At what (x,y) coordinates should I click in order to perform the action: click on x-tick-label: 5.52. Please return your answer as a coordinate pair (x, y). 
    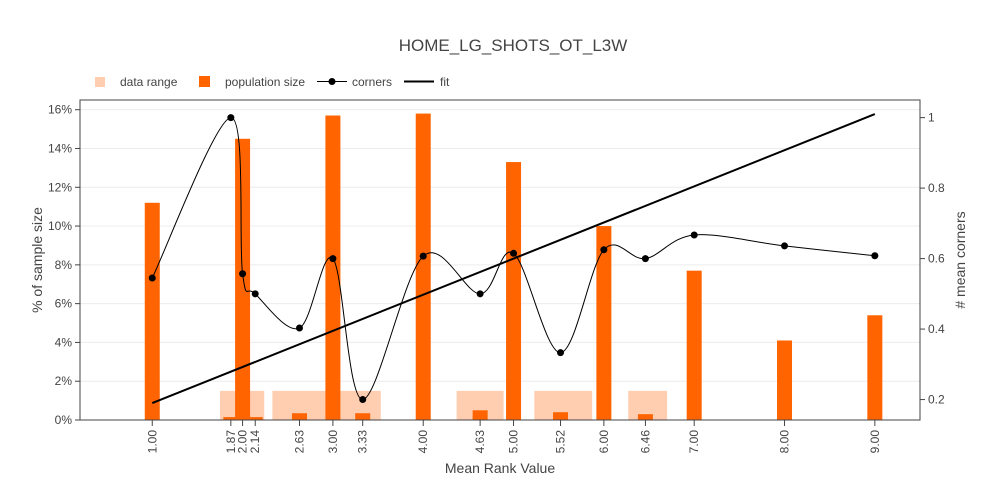
    Looking at the image, I should click on (561, 442).